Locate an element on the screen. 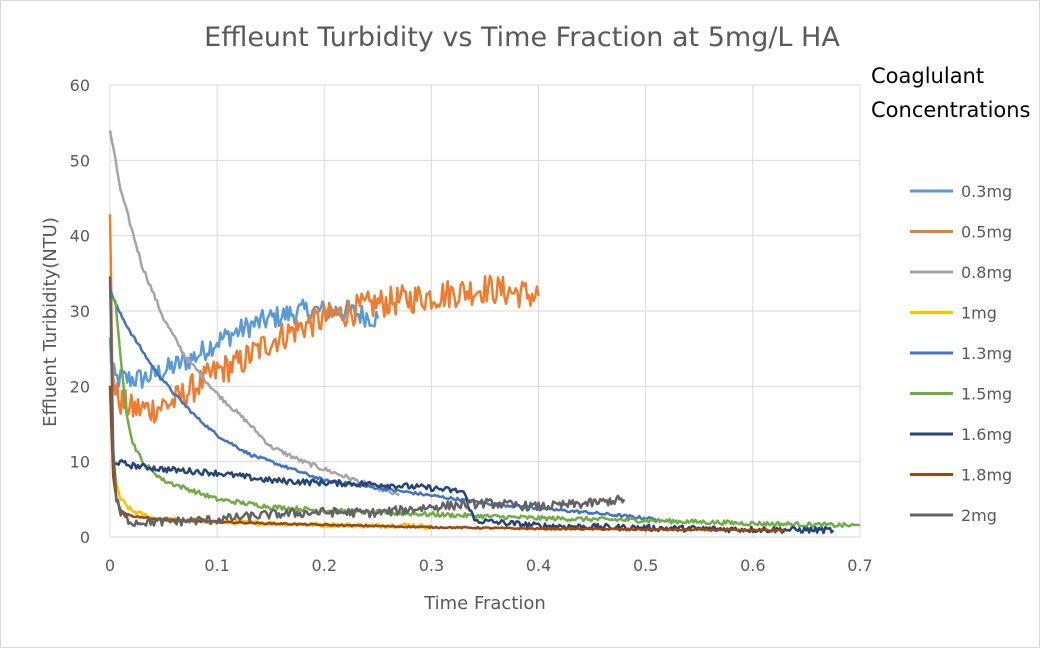 This screenshot has height=652, width=1040. y-tick-label: 60 is located at coordinates (80, 85).